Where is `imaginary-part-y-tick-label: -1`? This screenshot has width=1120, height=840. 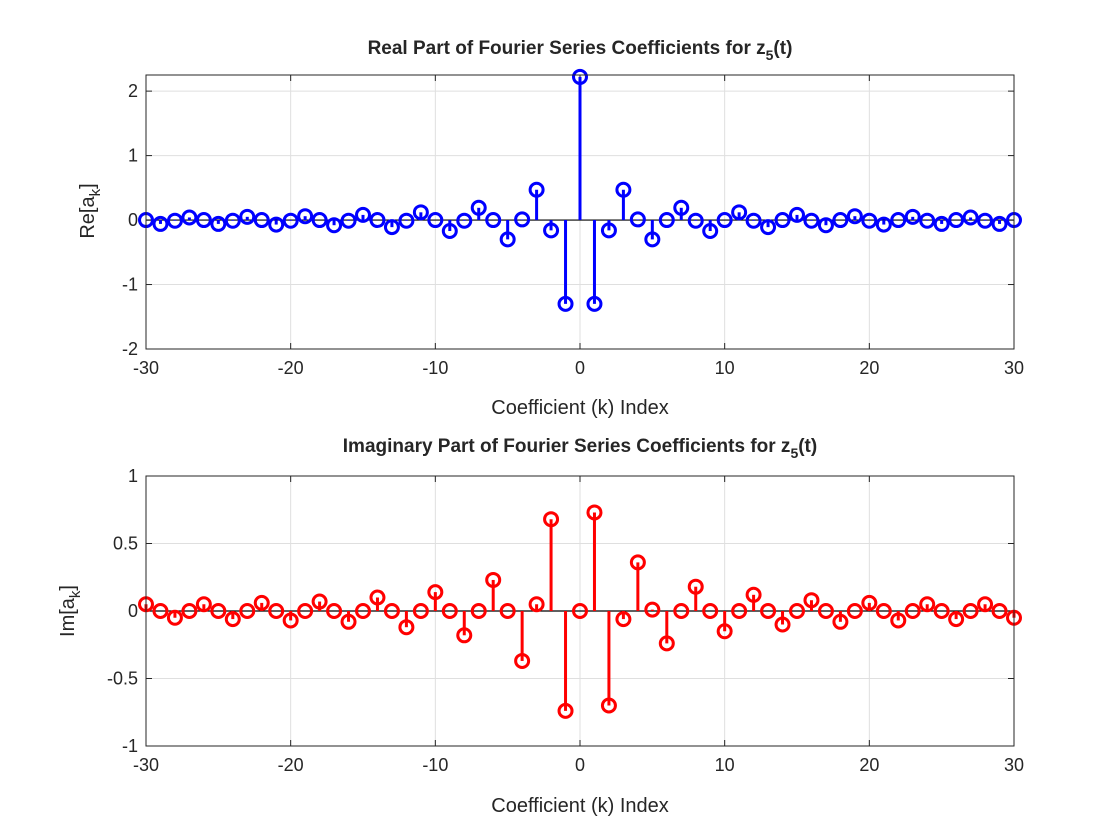 imaginary-part-y-tick-label: -1 is located at coordinates (130, 746).